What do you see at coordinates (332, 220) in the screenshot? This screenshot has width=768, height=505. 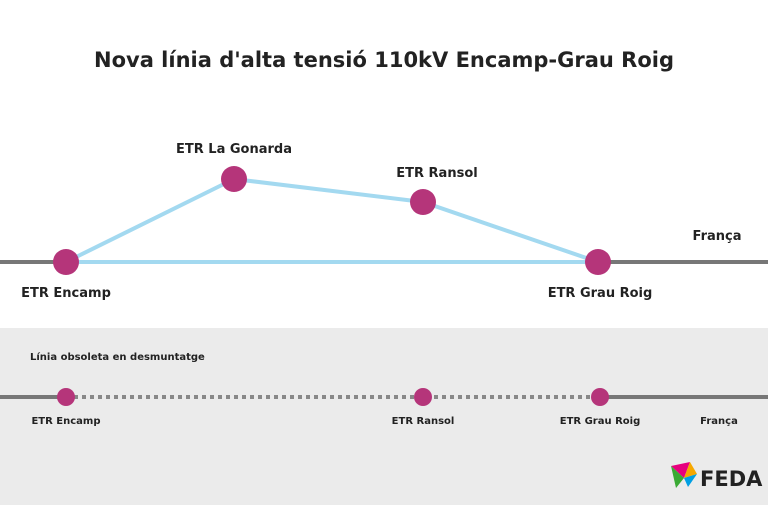 I see `new-route` at bounding box center [332, 220].